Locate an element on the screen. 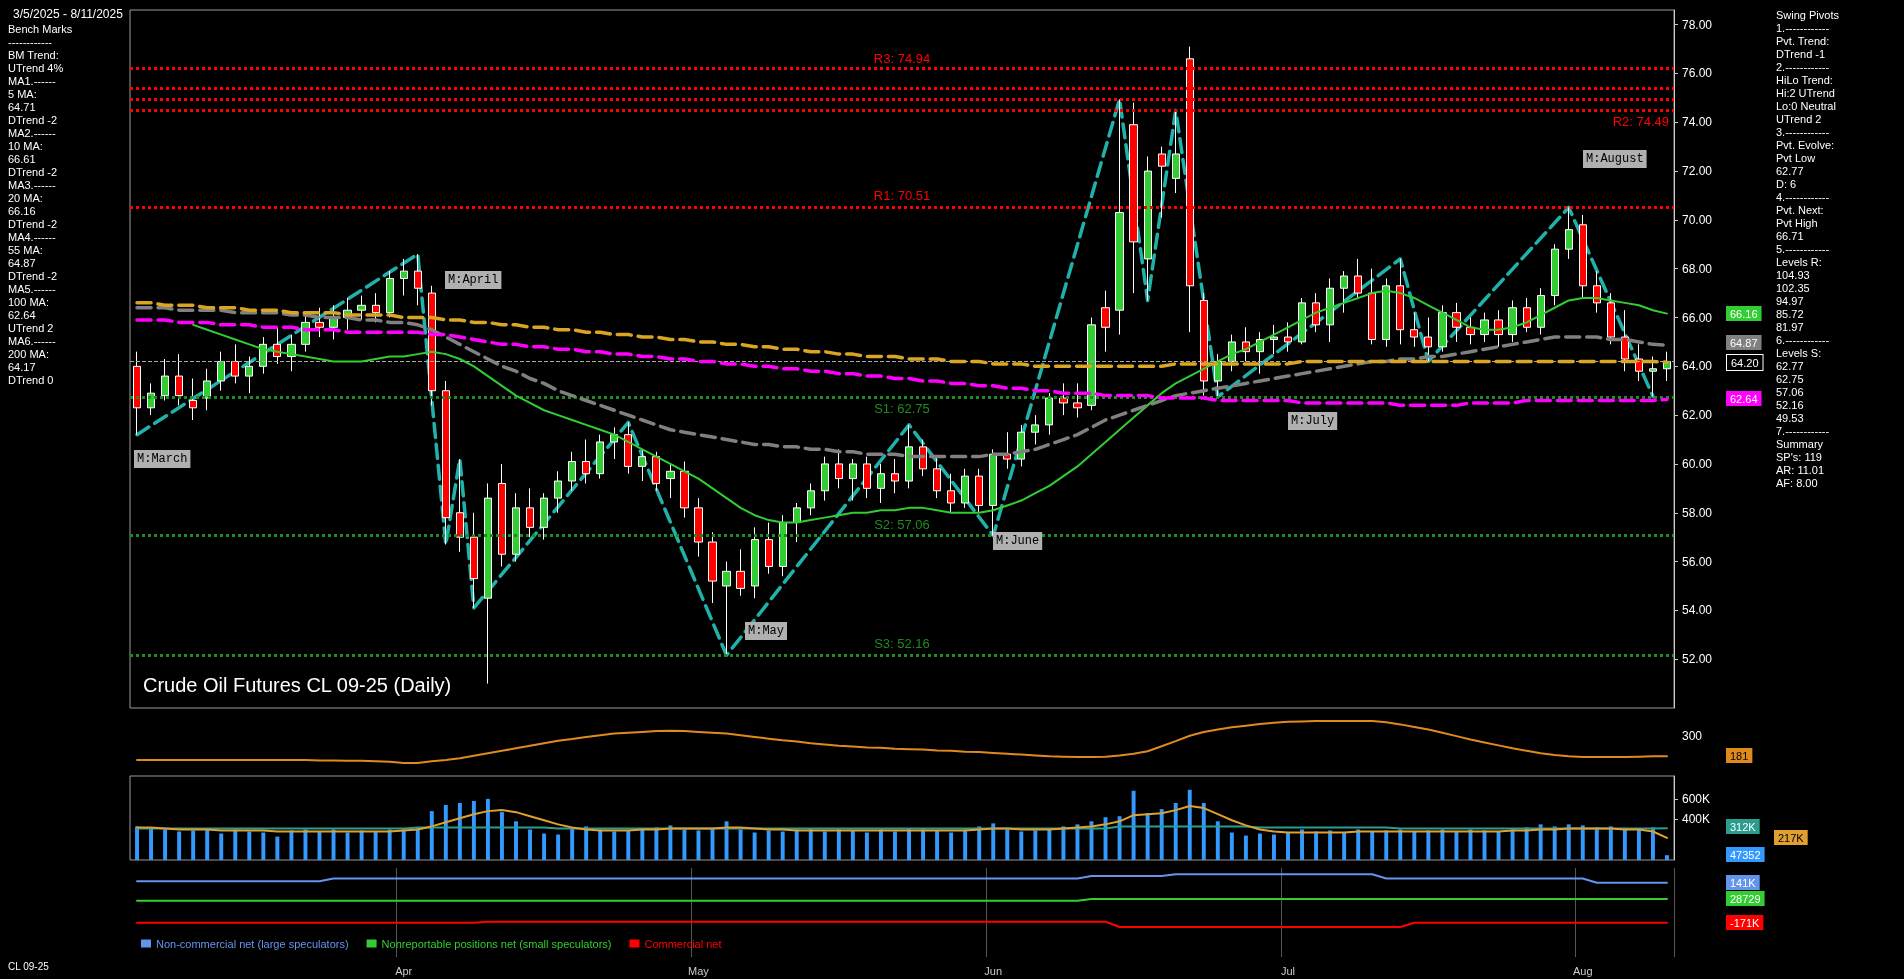 This screenshot has width=1904, height=979. text: 141K is located at coordinates (1743, 882).